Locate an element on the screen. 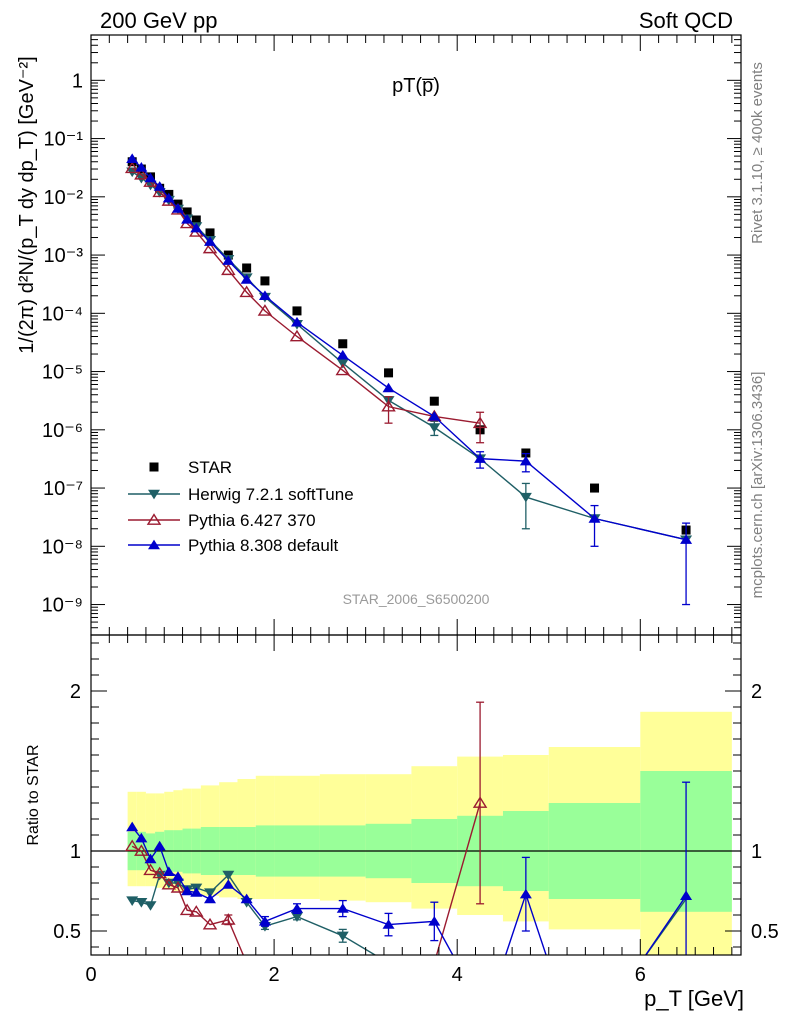 The width and height of the screenshot is (786, 1024). x-tick-label: 2 is located at coordinates (274, 975).